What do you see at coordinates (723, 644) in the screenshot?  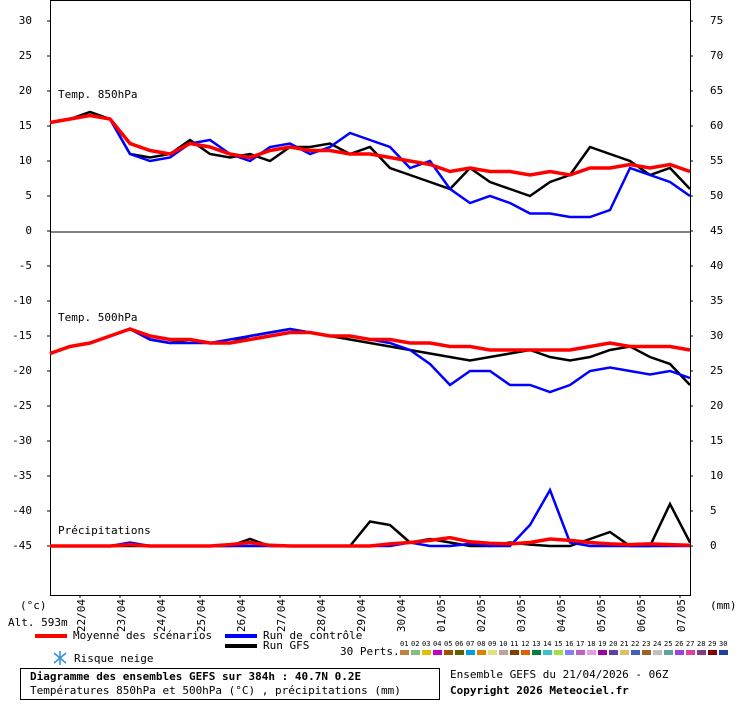 I see `perturbation-name: 30` at bounding box center [723, 644].